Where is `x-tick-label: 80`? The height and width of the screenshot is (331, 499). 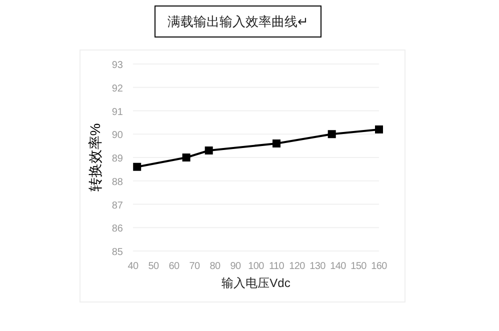 x-tick-label: 80 is located at coordinates (215, 266).